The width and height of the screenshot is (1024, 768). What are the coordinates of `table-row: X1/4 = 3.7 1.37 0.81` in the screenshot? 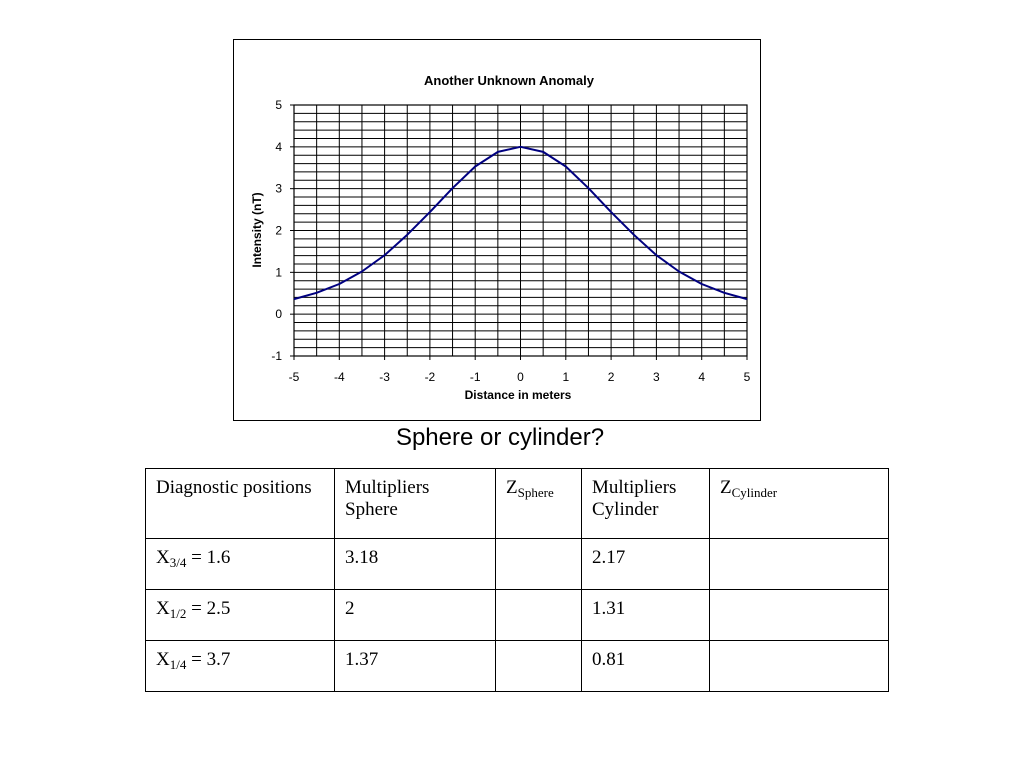 It's located at (517, 666).